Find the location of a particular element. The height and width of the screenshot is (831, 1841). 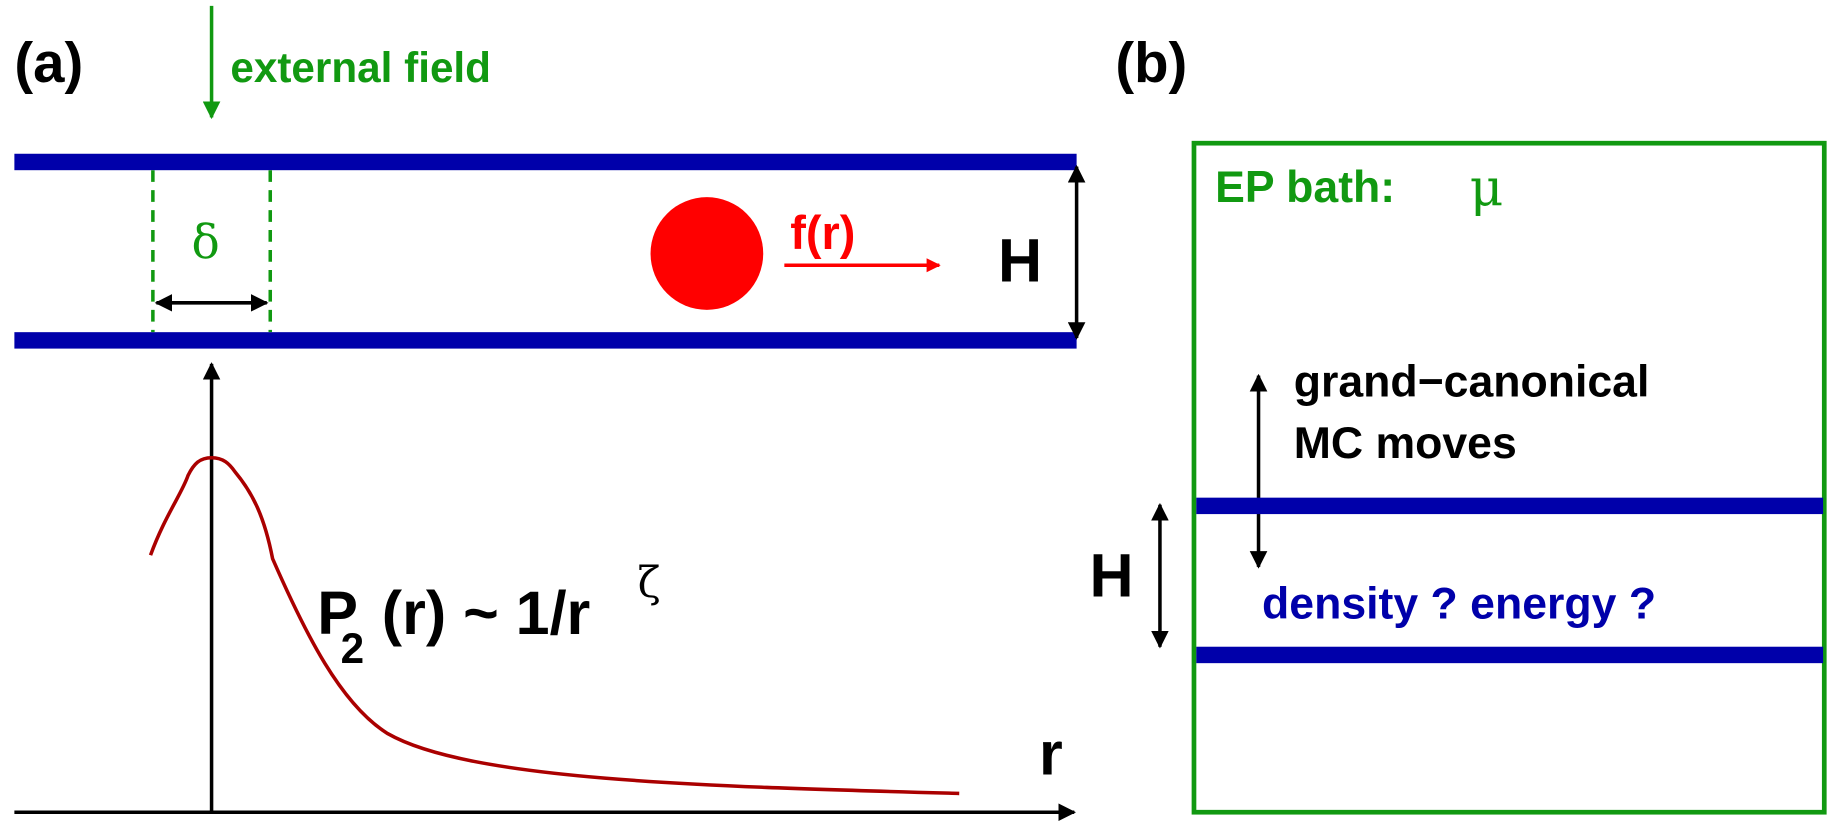

panel-label: (b) is located at coordinates (1151, 62).